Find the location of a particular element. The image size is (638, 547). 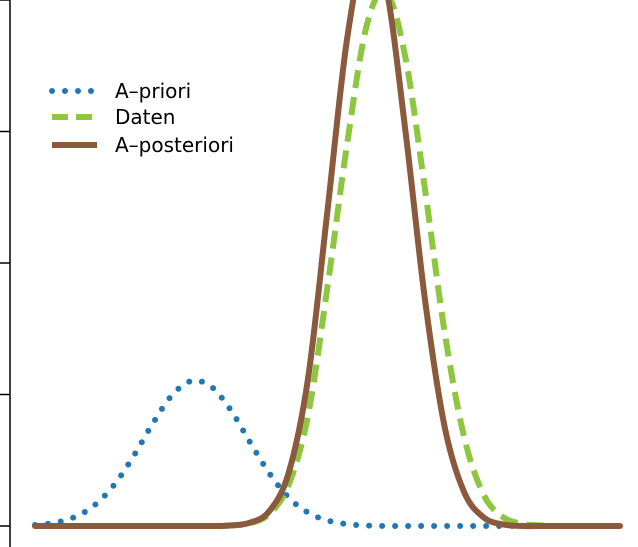

legend: A–priori Daten A–posteriori is located at coordinates (141, 118).